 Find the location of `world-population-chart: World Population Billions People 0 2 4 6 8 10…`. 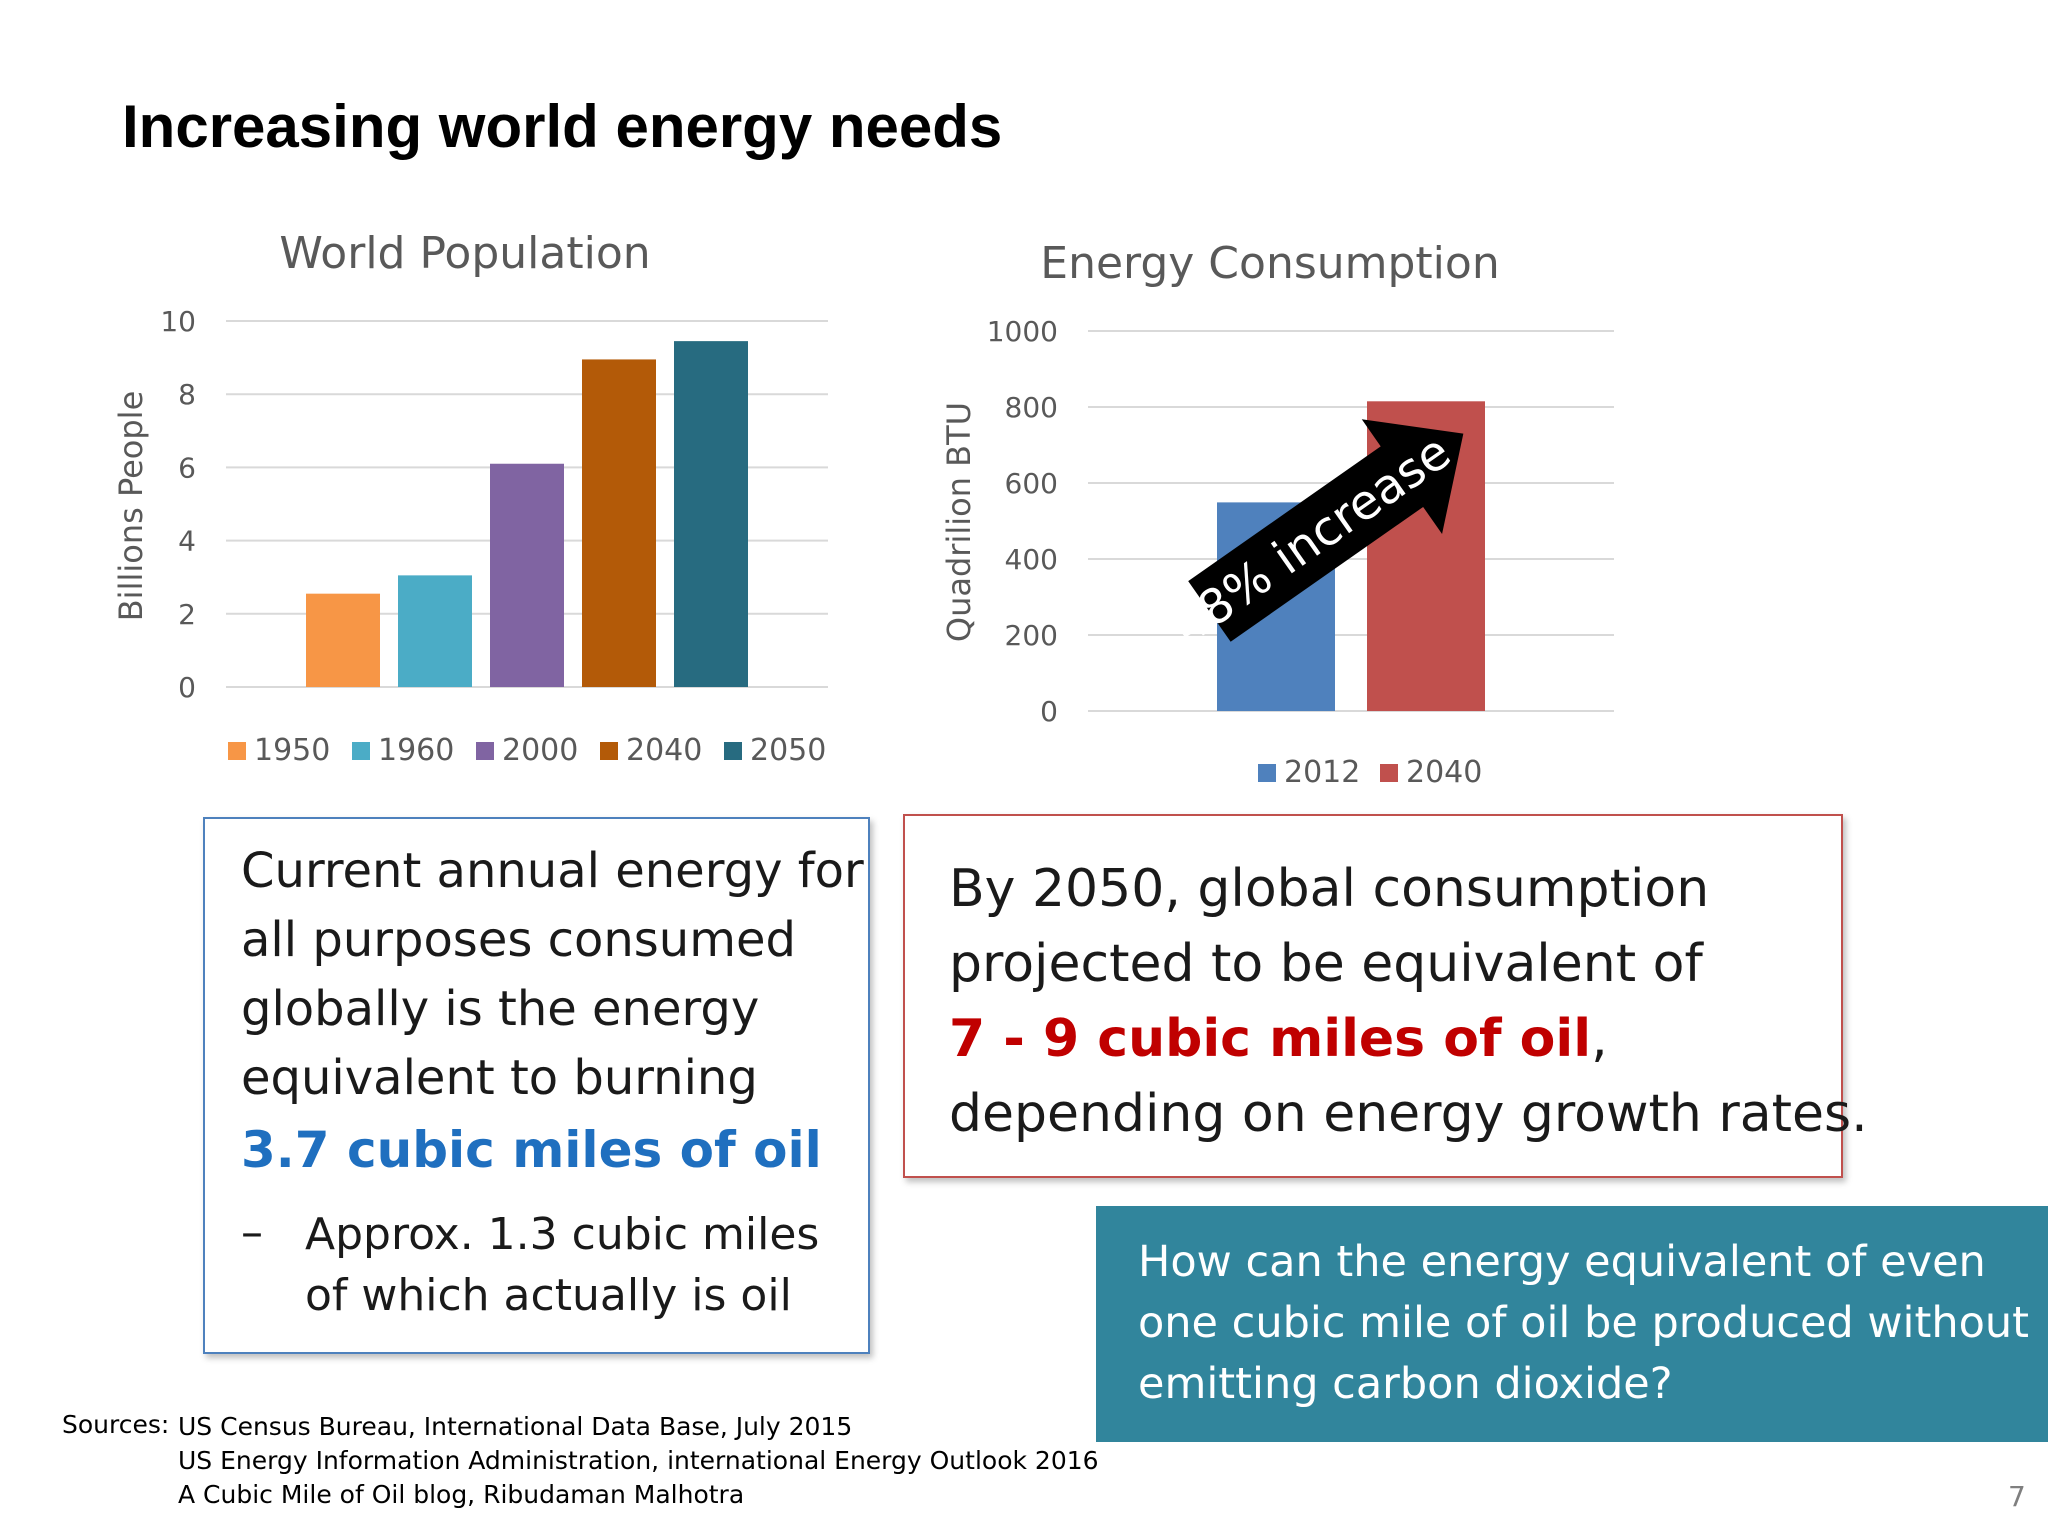

world-population-chart: World Population Billions People 0 2 4 6 8 10… is located at coordinates (470, 498).